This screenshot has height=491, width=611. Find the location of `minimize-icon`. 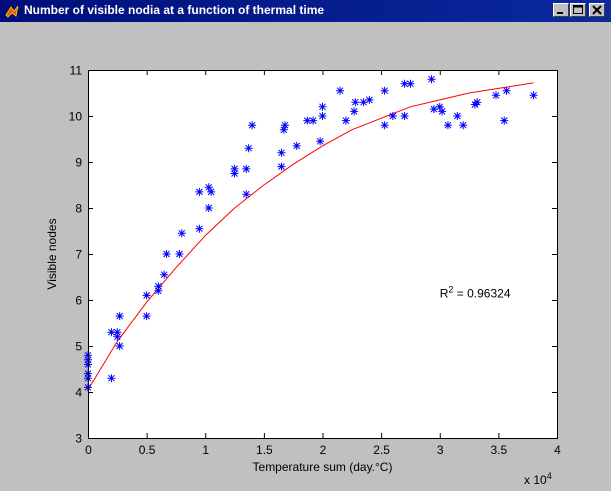

minimize-icon is located at coordinates (560, 13).